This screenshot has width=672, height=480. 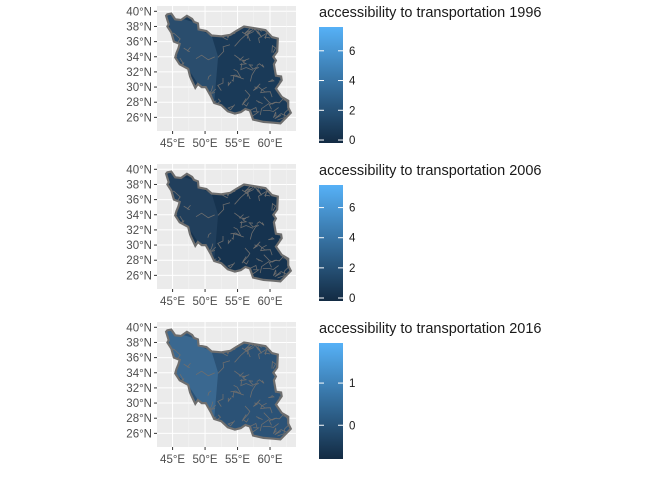 I want to click on legend-tick-label: 4, so click(x=352, y=82).